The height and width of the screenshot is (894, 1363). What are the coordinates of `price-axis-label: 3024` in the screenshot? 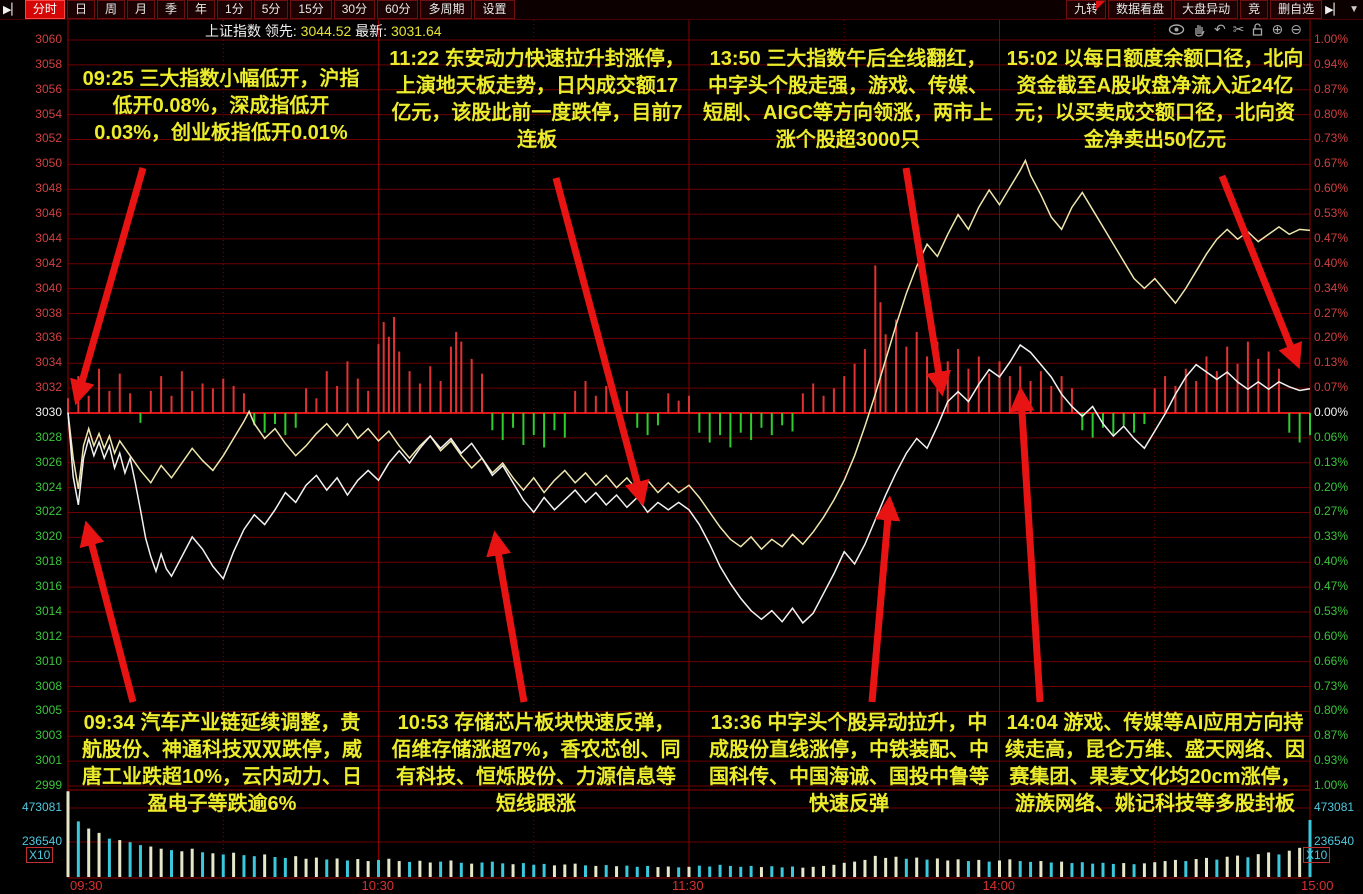 It's located at (48, 486).